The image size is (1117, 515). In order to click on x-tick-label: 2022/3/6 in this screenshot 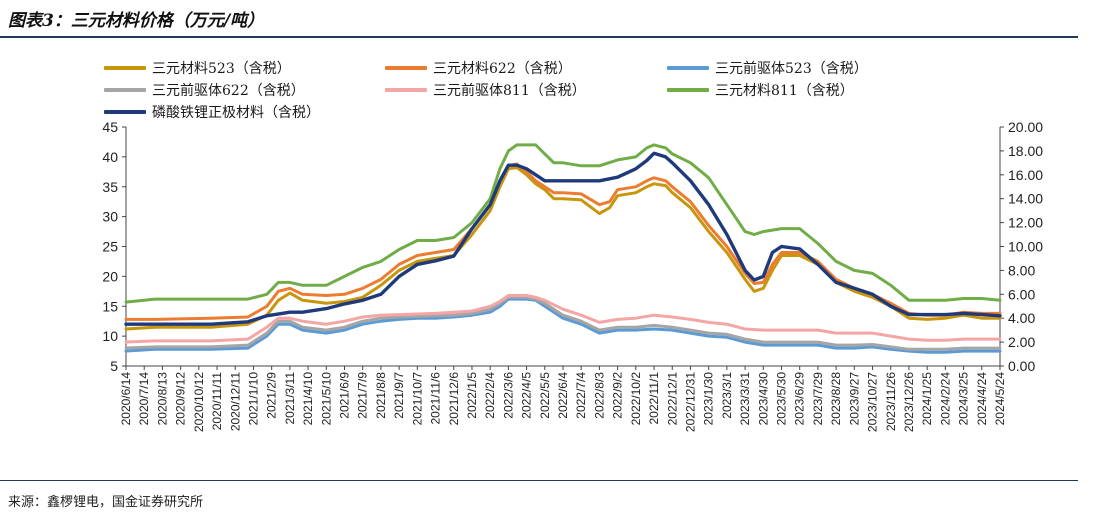, I will do `click(508, 395)`.